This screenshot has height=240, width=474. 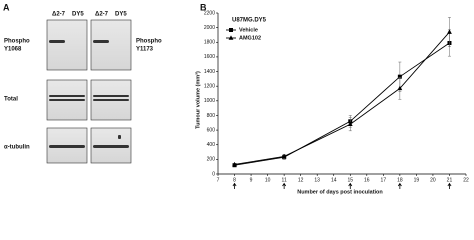 What do you see at coordinates (284, 180) in the screenshot?
I see `x-tick-label: 11` at bounding box center [284, 180].